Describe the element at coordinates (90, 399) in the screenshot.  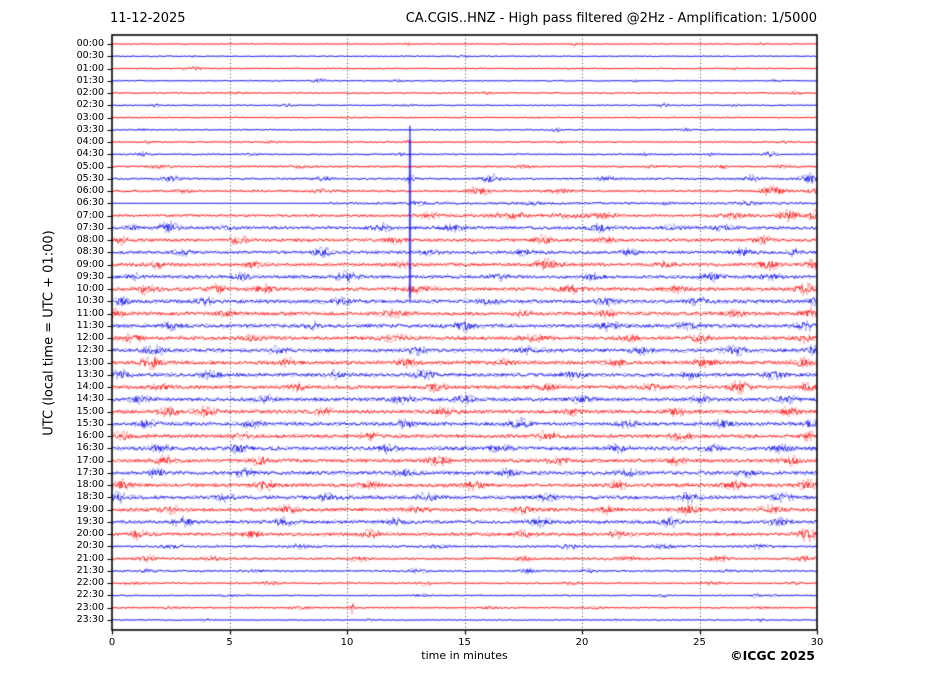
I see `y-tick-label: 14:30` at that location.